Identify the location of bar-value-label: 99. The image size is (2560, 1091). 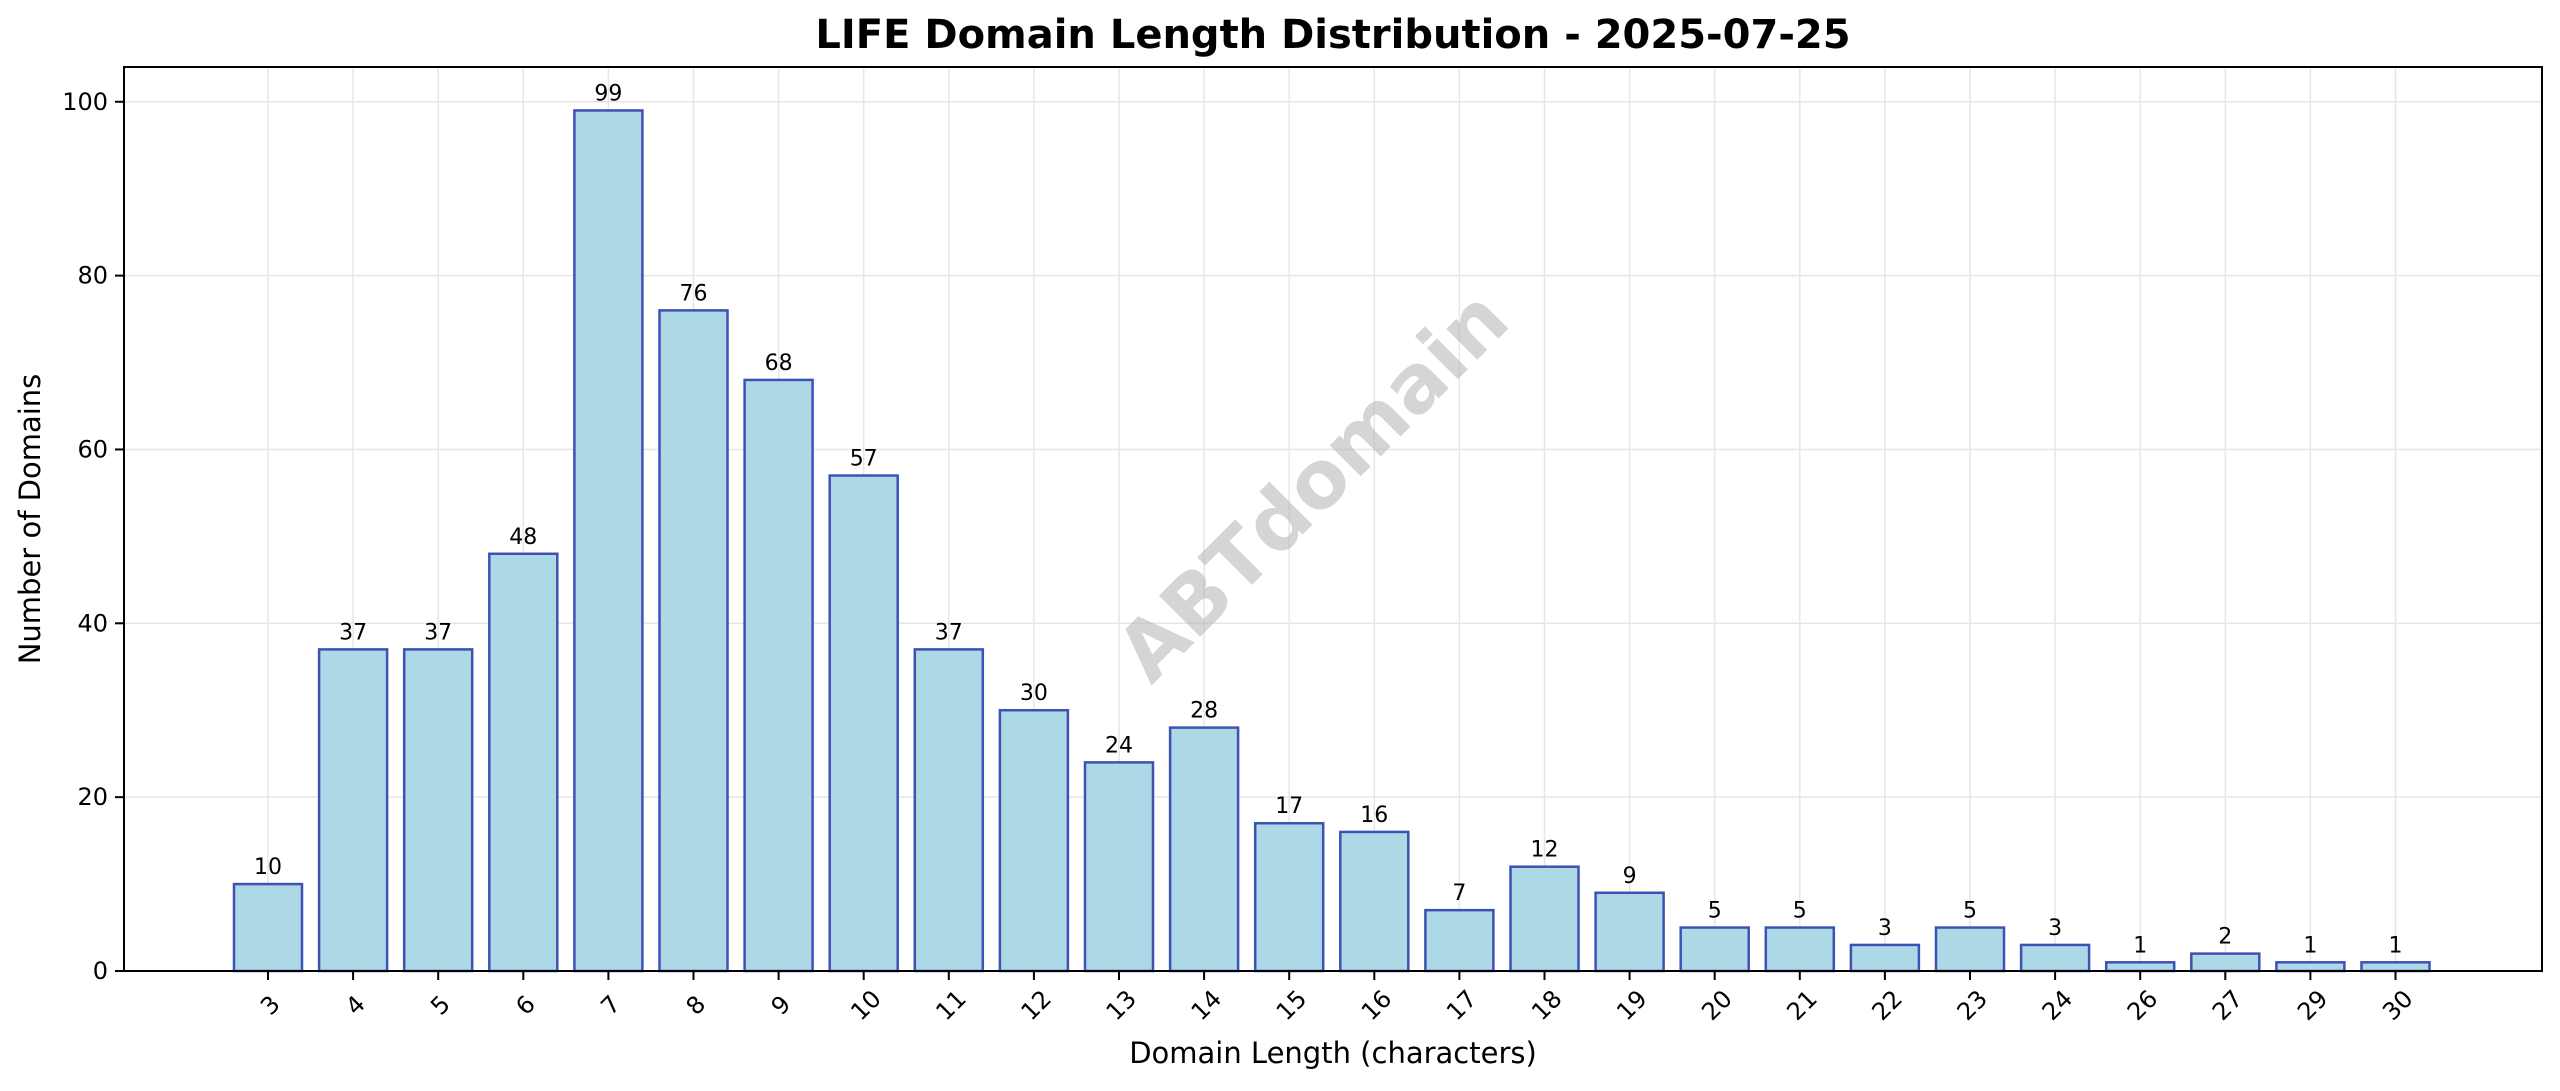
(608, 93).